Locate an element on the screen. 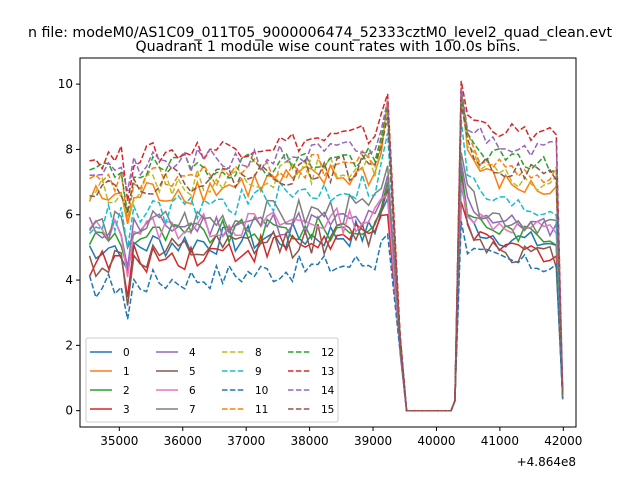 The height and width of the screenshot is (480, 640). y-tick-label: 10 is located at coordinates (65, 84).